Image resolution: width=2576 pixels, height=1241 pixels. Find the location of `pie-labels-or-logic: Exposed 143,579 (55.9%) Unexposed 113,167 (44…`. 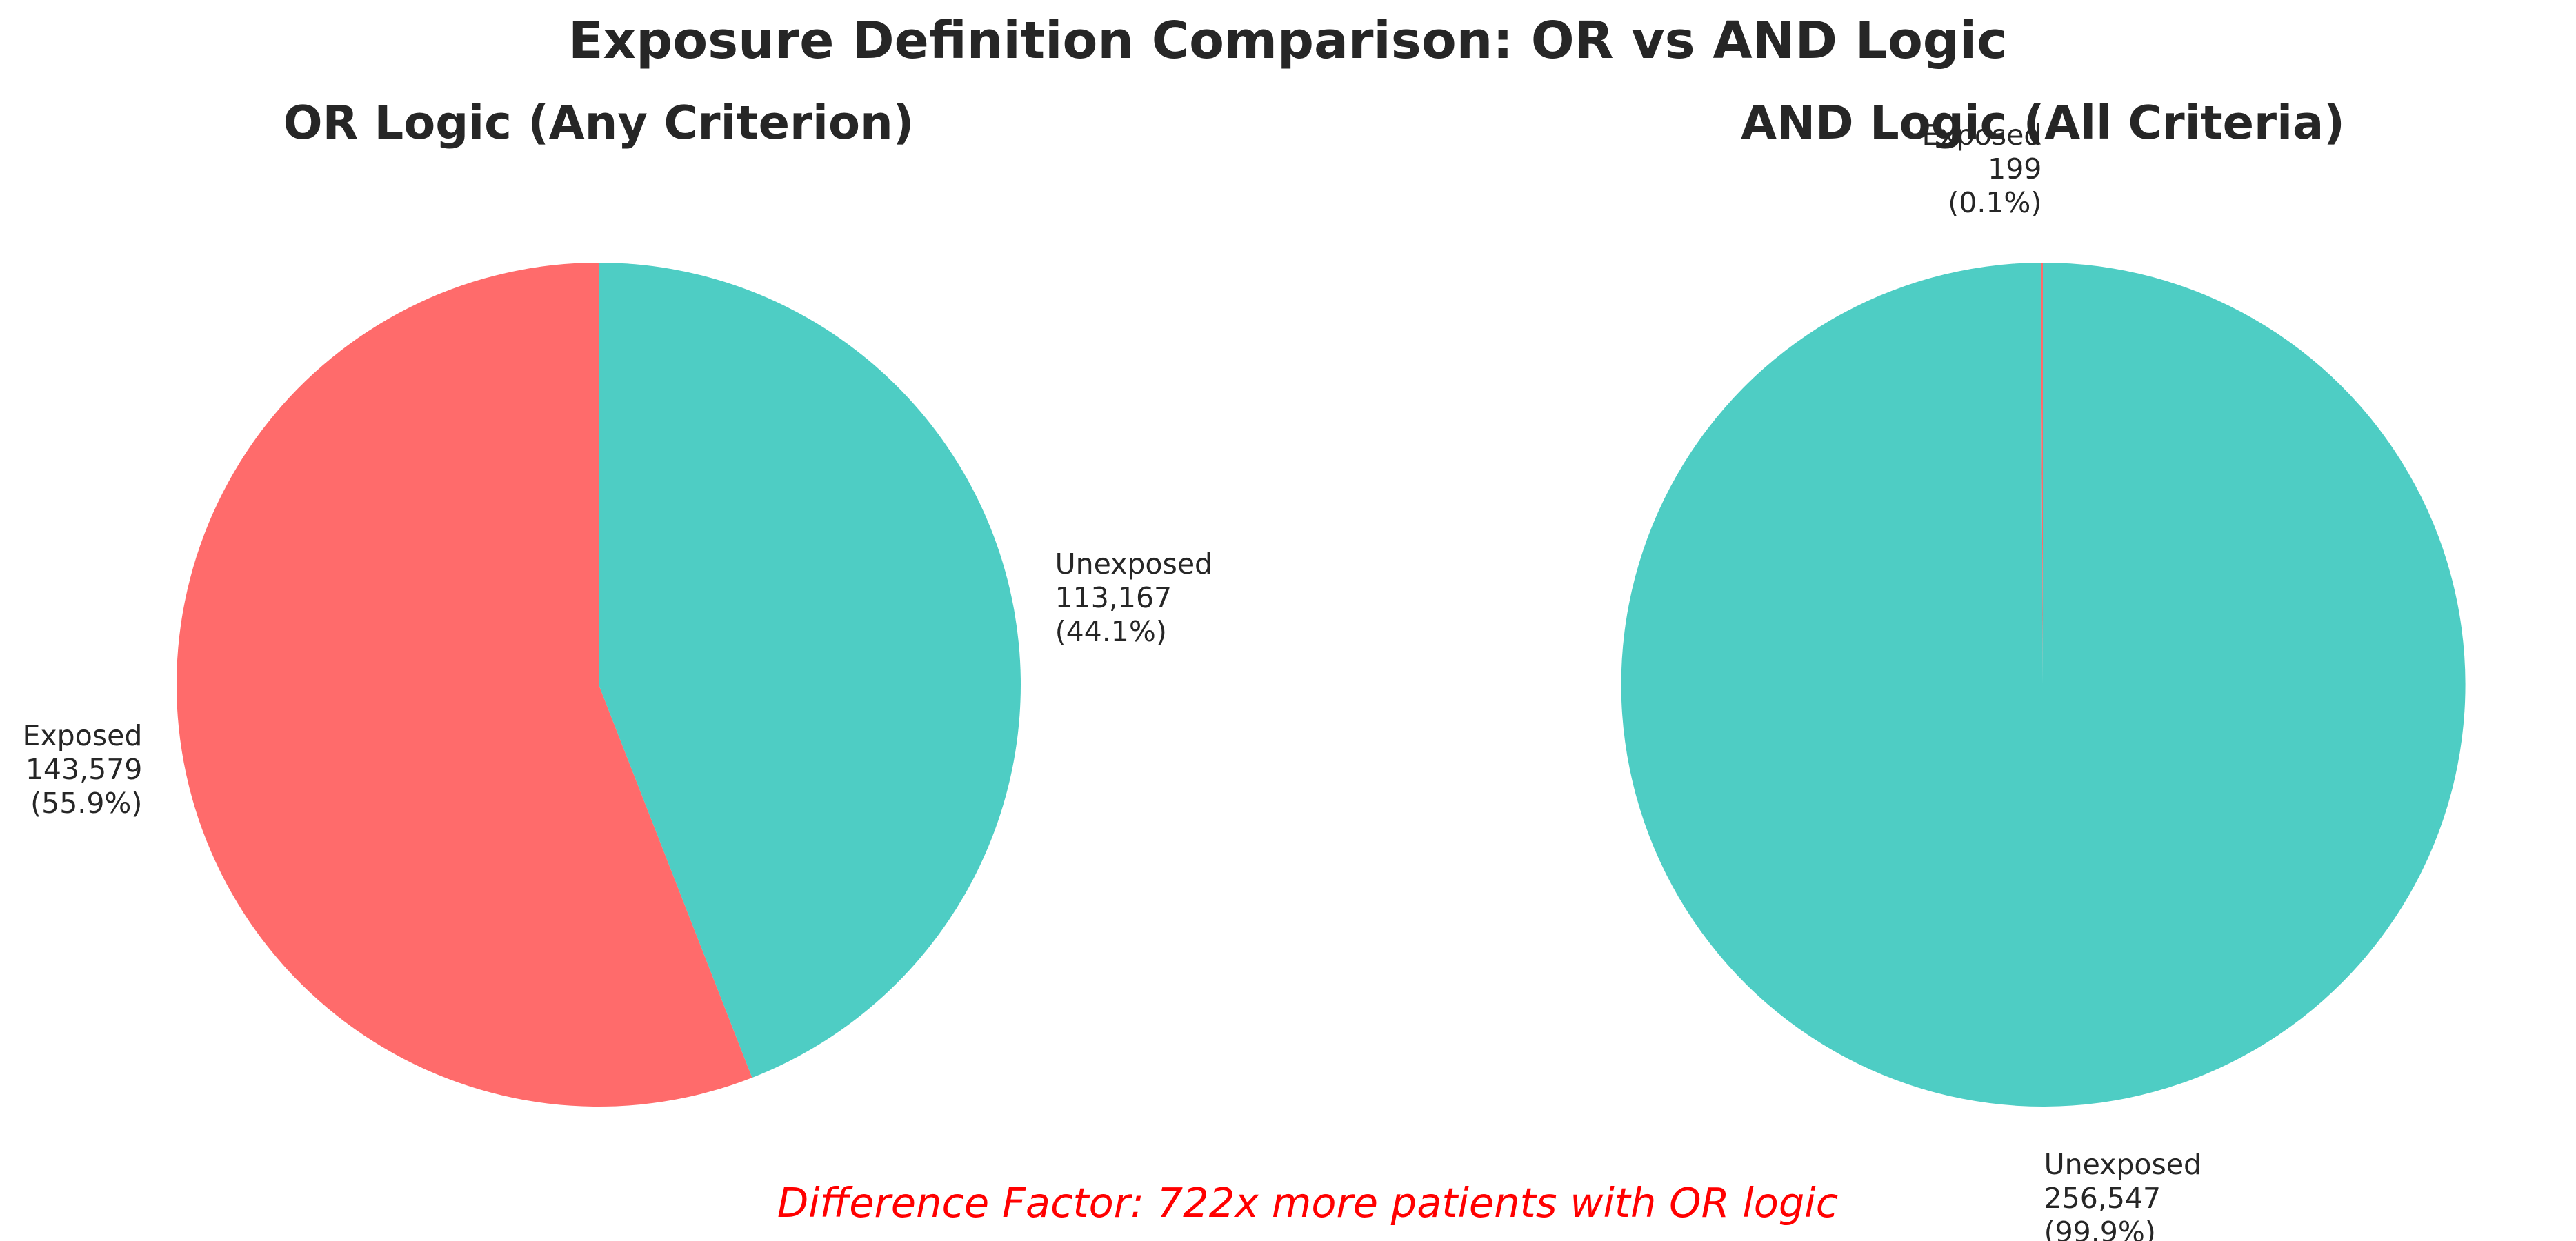

pie-labels-or-logic: Exposed 143,579 (55.9%) Unexposed 113,167 (44… is located at coordinates (618, 683).